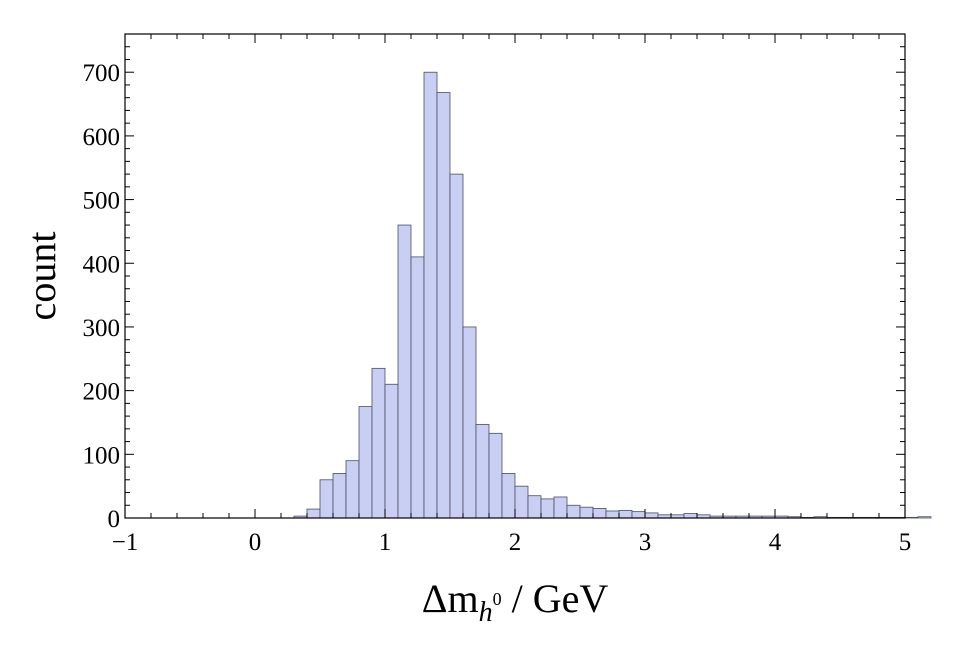 Image resolution: width=960 pixels, height=653 pixels. What do you see at coordinates (102, 296) in the screenshot?
I see `y-tick-labels: 0 100 200 300 400 500 600 700` at bounding box center [102, 296].